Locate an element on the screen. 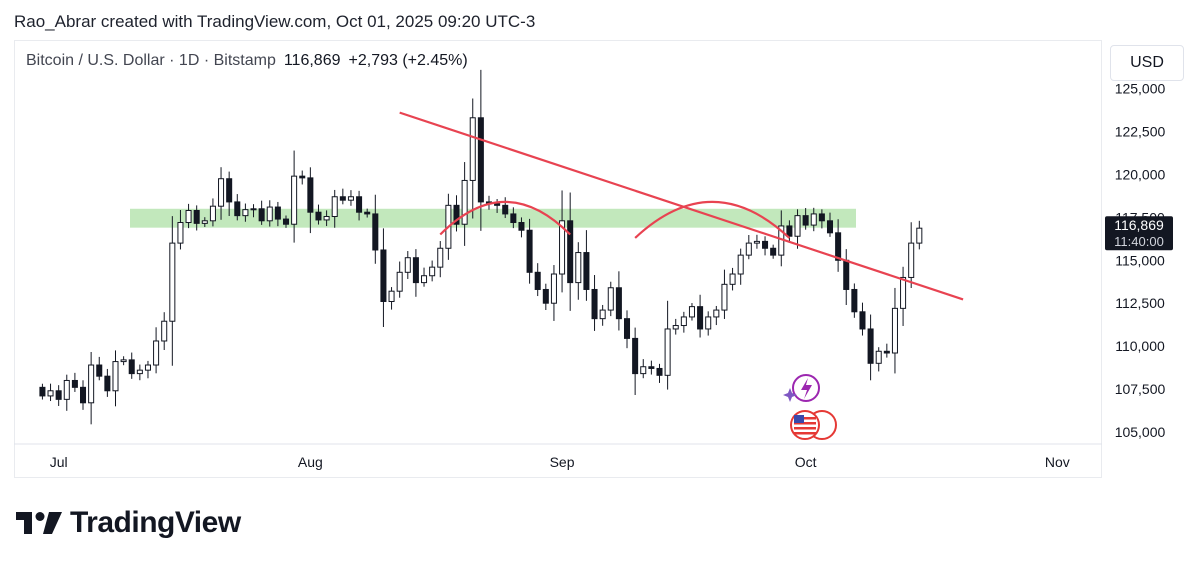  currency-button: USD is located at coordinates (1147, 63).